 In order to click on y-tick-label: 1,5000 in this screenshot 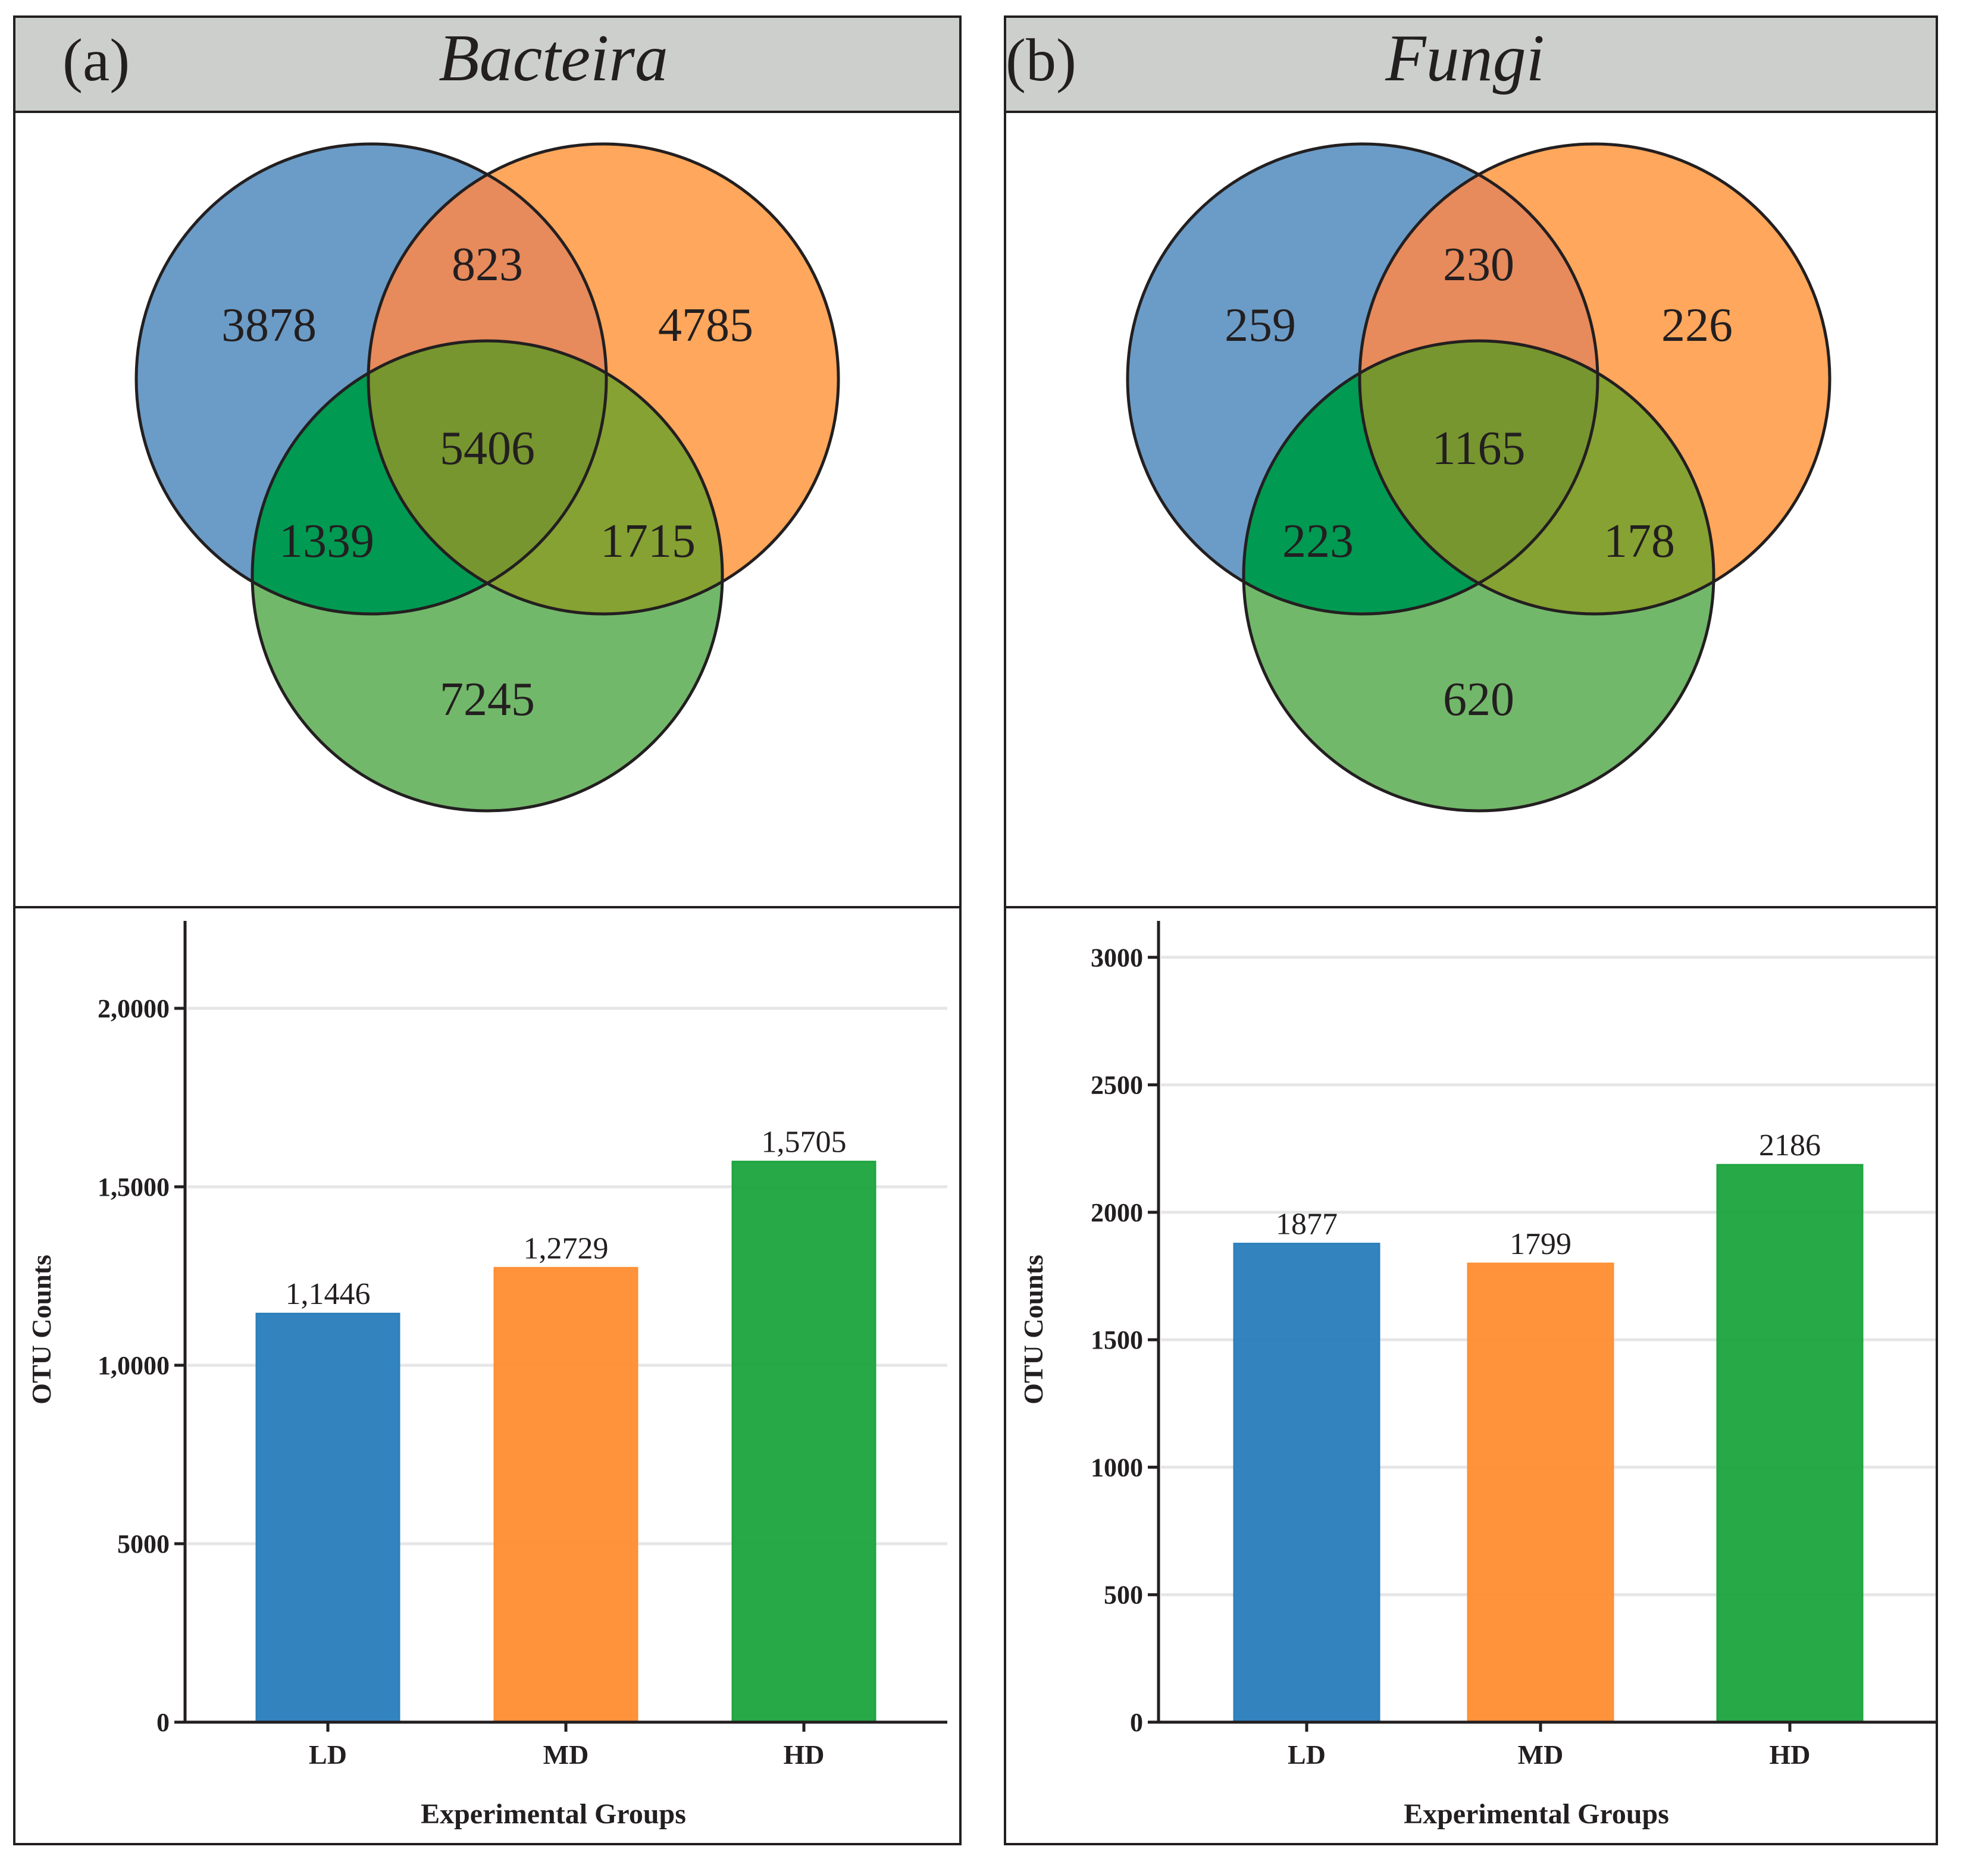, I will do `click(134, 1187)`.